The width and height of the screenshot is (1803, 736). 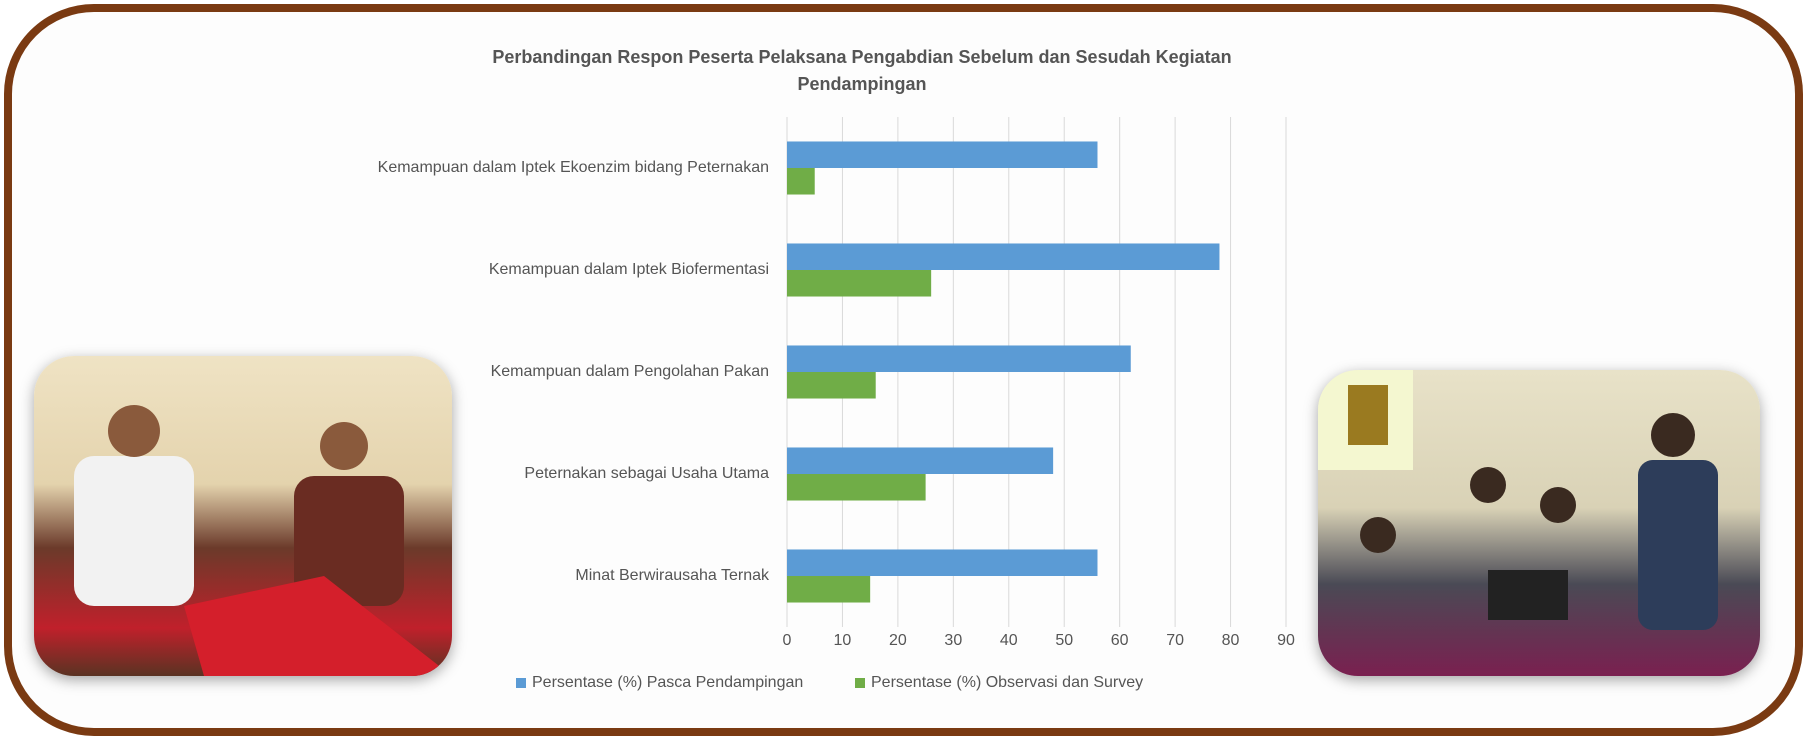 What do you see at coordinates (1007, 682) in the screenshot?
I see `legend-label: Persentase (%) Observasi dan Survey` at bounding box center [1007, 682].